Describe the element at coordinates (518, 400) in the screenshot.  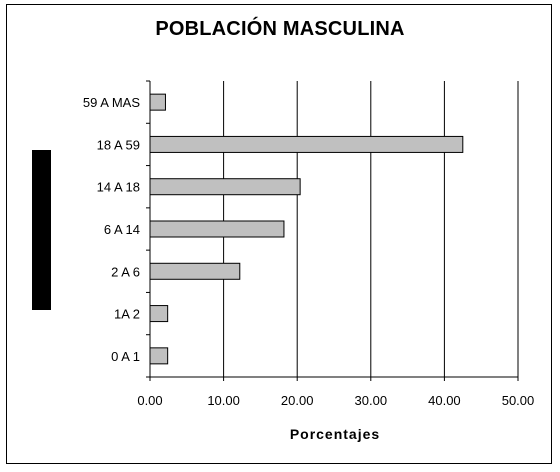
I see `x-tick-label: 50.00` at that location.